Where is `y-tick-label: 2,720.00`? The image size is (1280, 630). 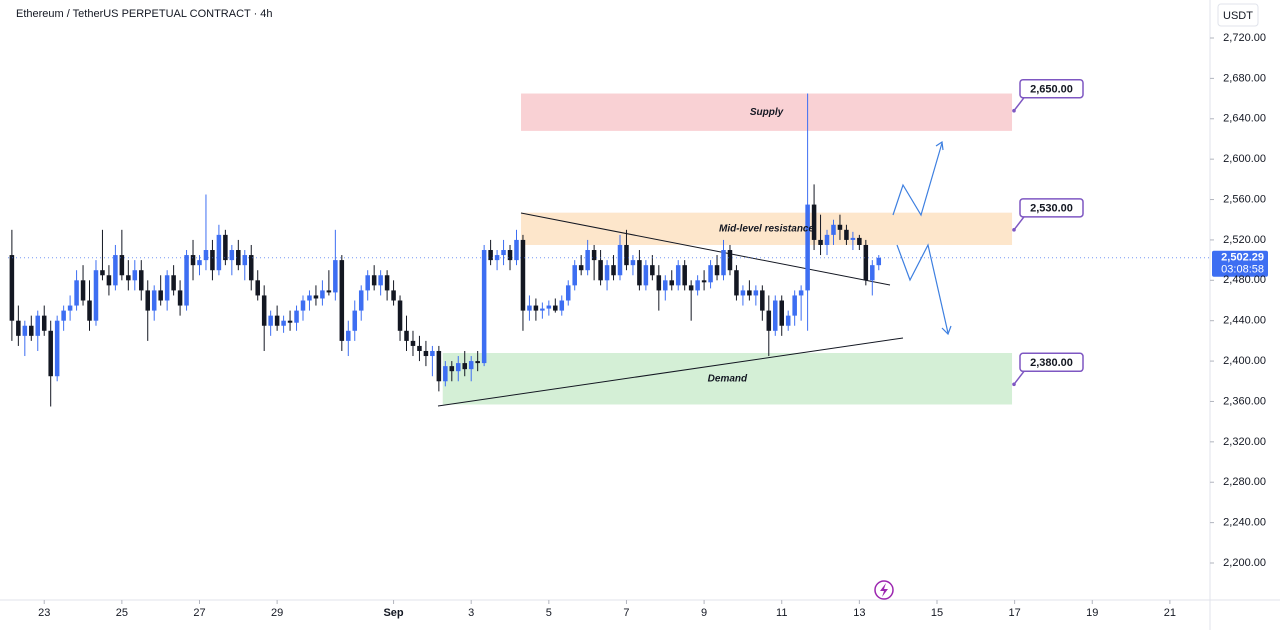 y-tick-label: 2,720.00 is located at coordinates (1244, 38).